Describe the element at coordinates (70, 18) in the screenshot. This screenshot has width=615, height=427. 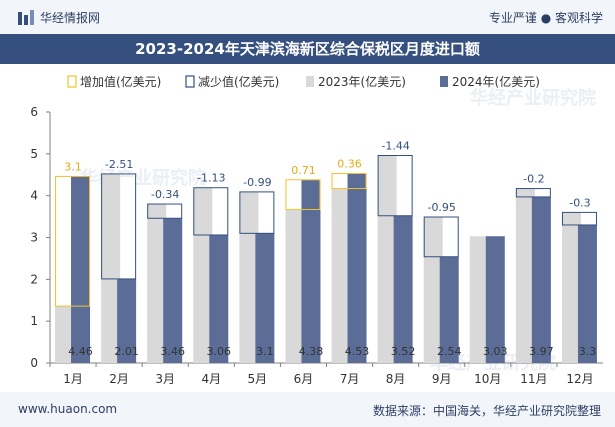
I see `brand-name: 华经情报网` at that location.